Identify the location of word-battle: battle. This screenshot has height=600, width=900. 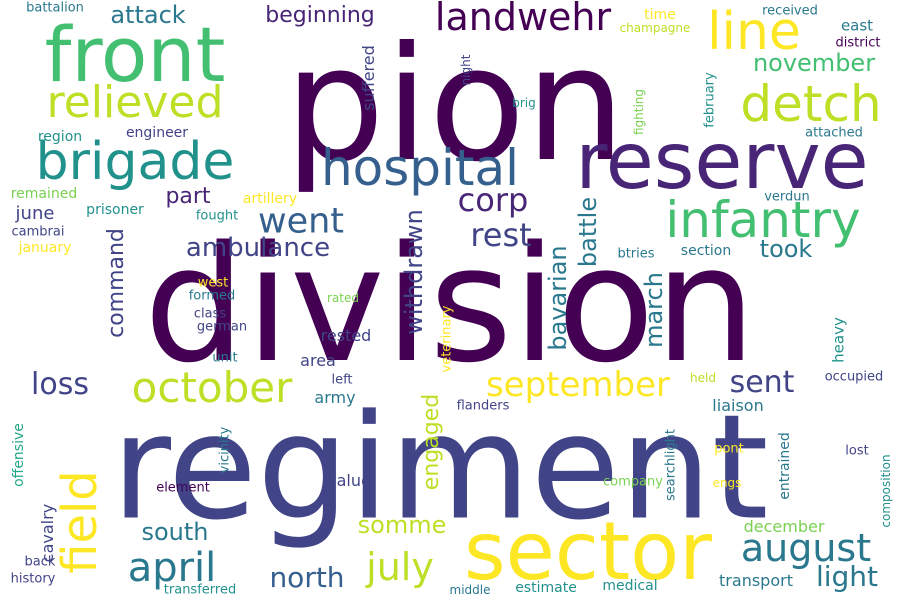
(588, 232).